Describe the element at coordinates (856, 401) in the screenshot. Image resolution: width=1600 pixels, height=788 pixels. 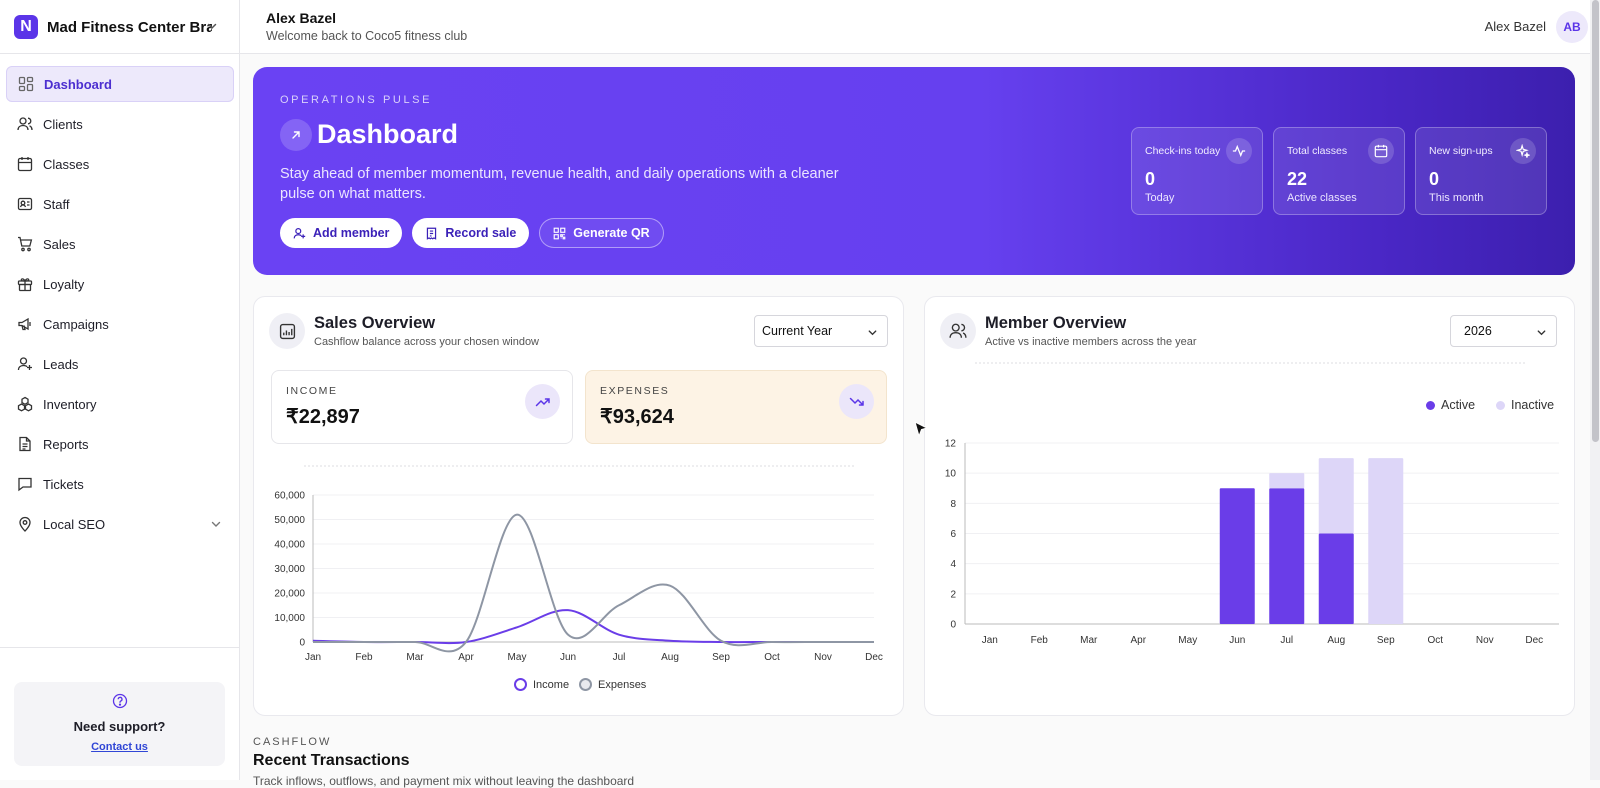
I see `trending-down-icon` at that location.